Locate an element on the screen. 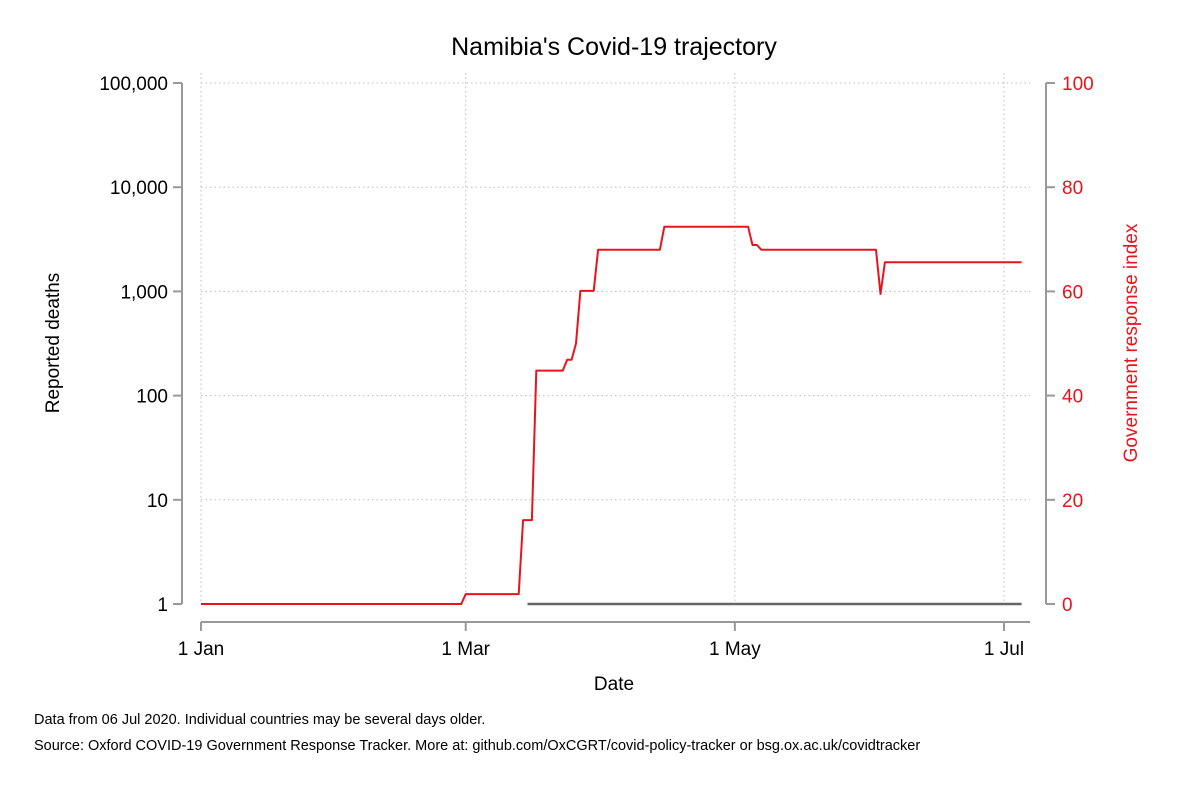 The image size is (1184, 789). x-axis-label: Date is located at coordinates (614, 684).